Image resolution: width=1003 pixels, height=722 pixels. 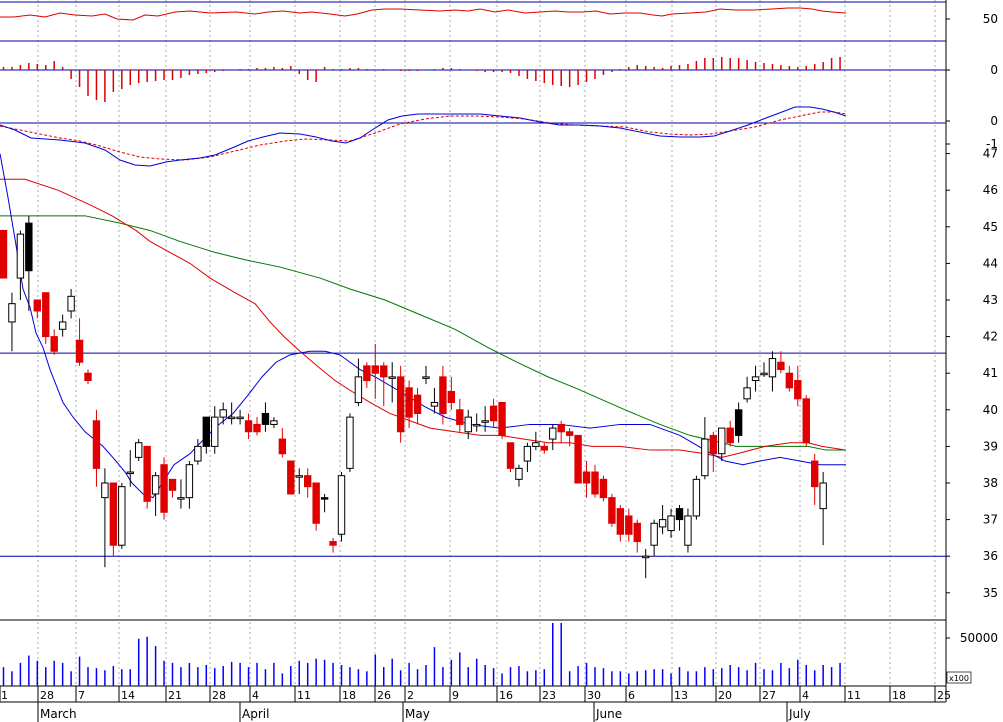 What do you see at coordinates (994, 70) in the screenshot?
I see `histogram-tick-label: 0` at bounding box center [994, 70].